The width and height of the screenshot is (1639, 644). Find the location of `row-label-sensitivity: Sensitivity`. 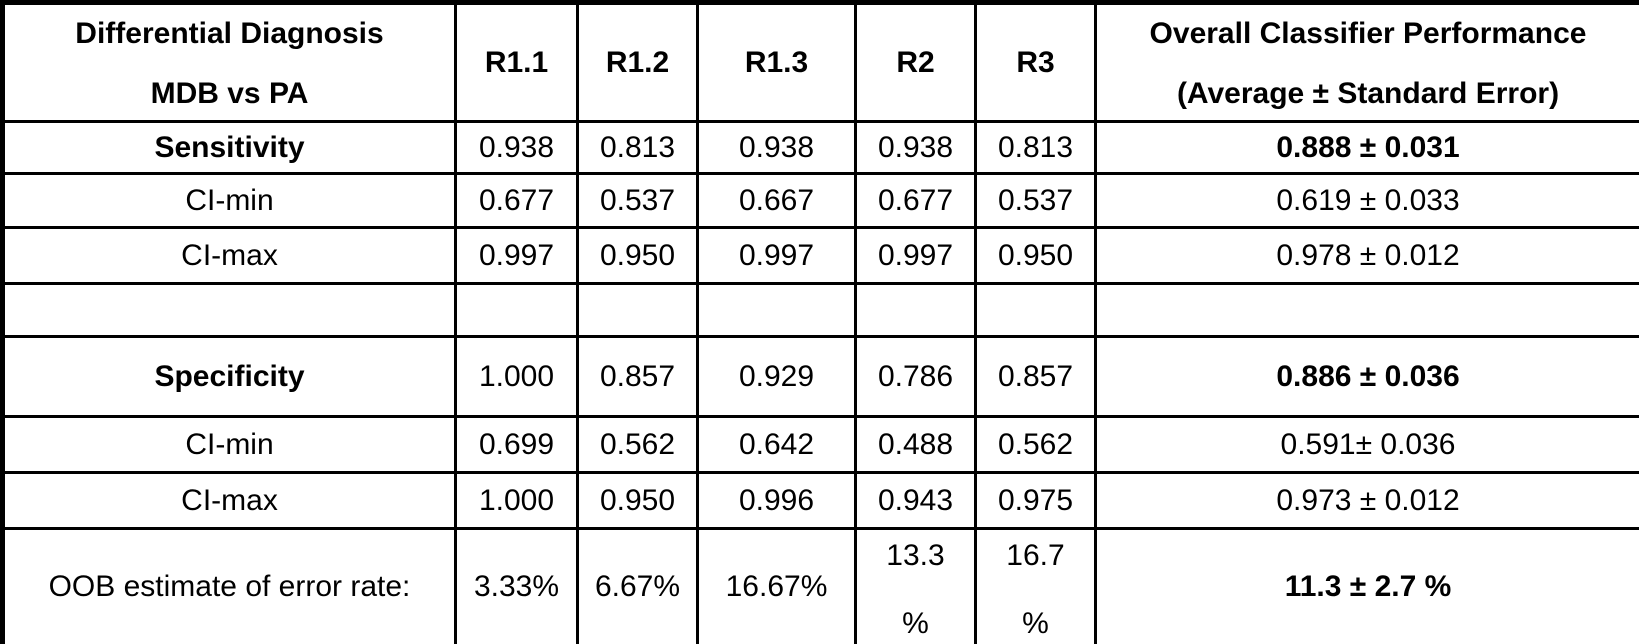

row-label-sensitivity: Sensitivity is located at coordinates (229, 147).